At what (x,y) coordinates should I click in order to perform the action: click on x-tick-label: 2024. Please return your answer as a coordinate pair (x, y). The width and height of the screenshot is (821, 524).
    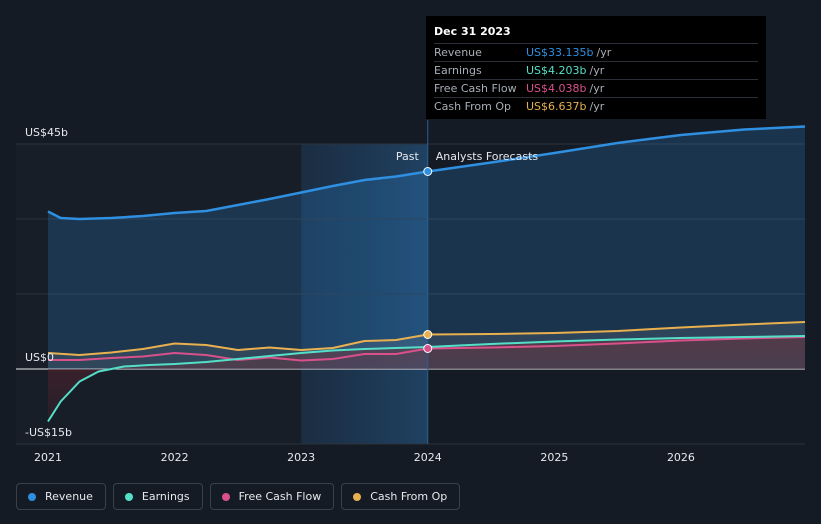
    Looking at the image, I should click on (428, 457).